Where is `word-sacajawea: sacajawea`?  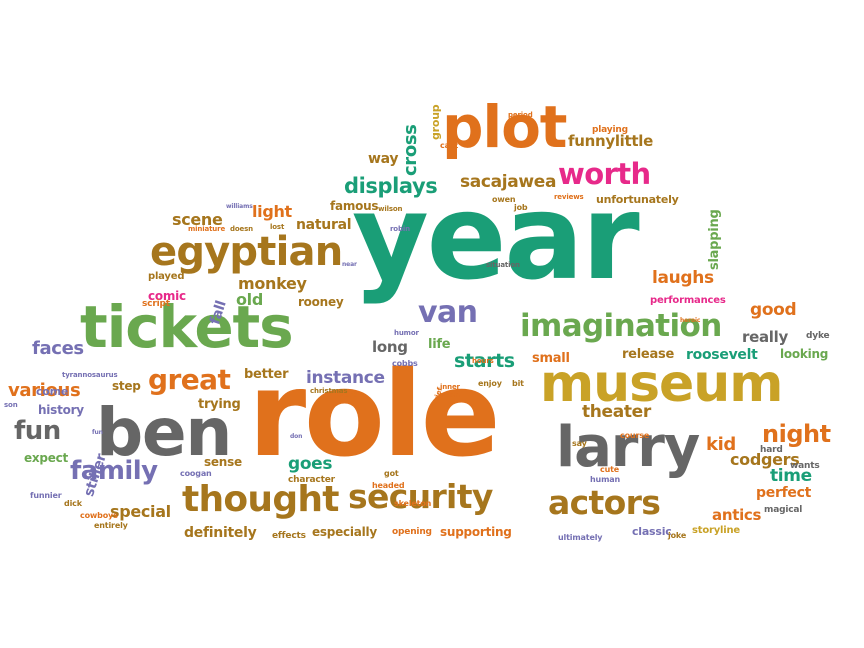
word-sacajawea: sacajawea is located at coordinates (508, 182).